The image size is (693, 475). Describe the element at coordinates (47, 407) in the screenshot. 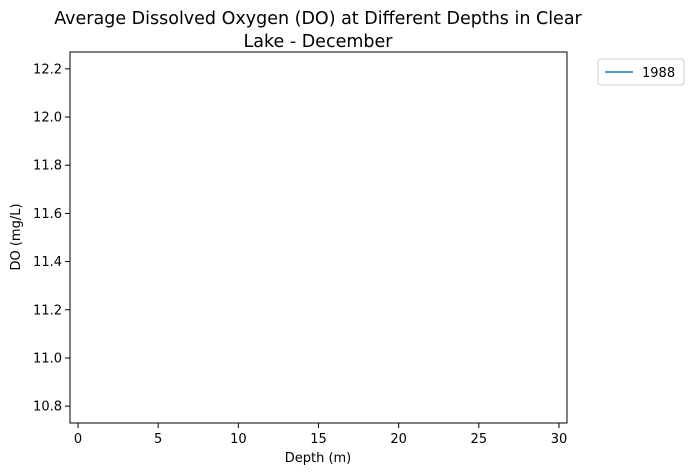

I see `y-tick-label: 10.8` at that location.